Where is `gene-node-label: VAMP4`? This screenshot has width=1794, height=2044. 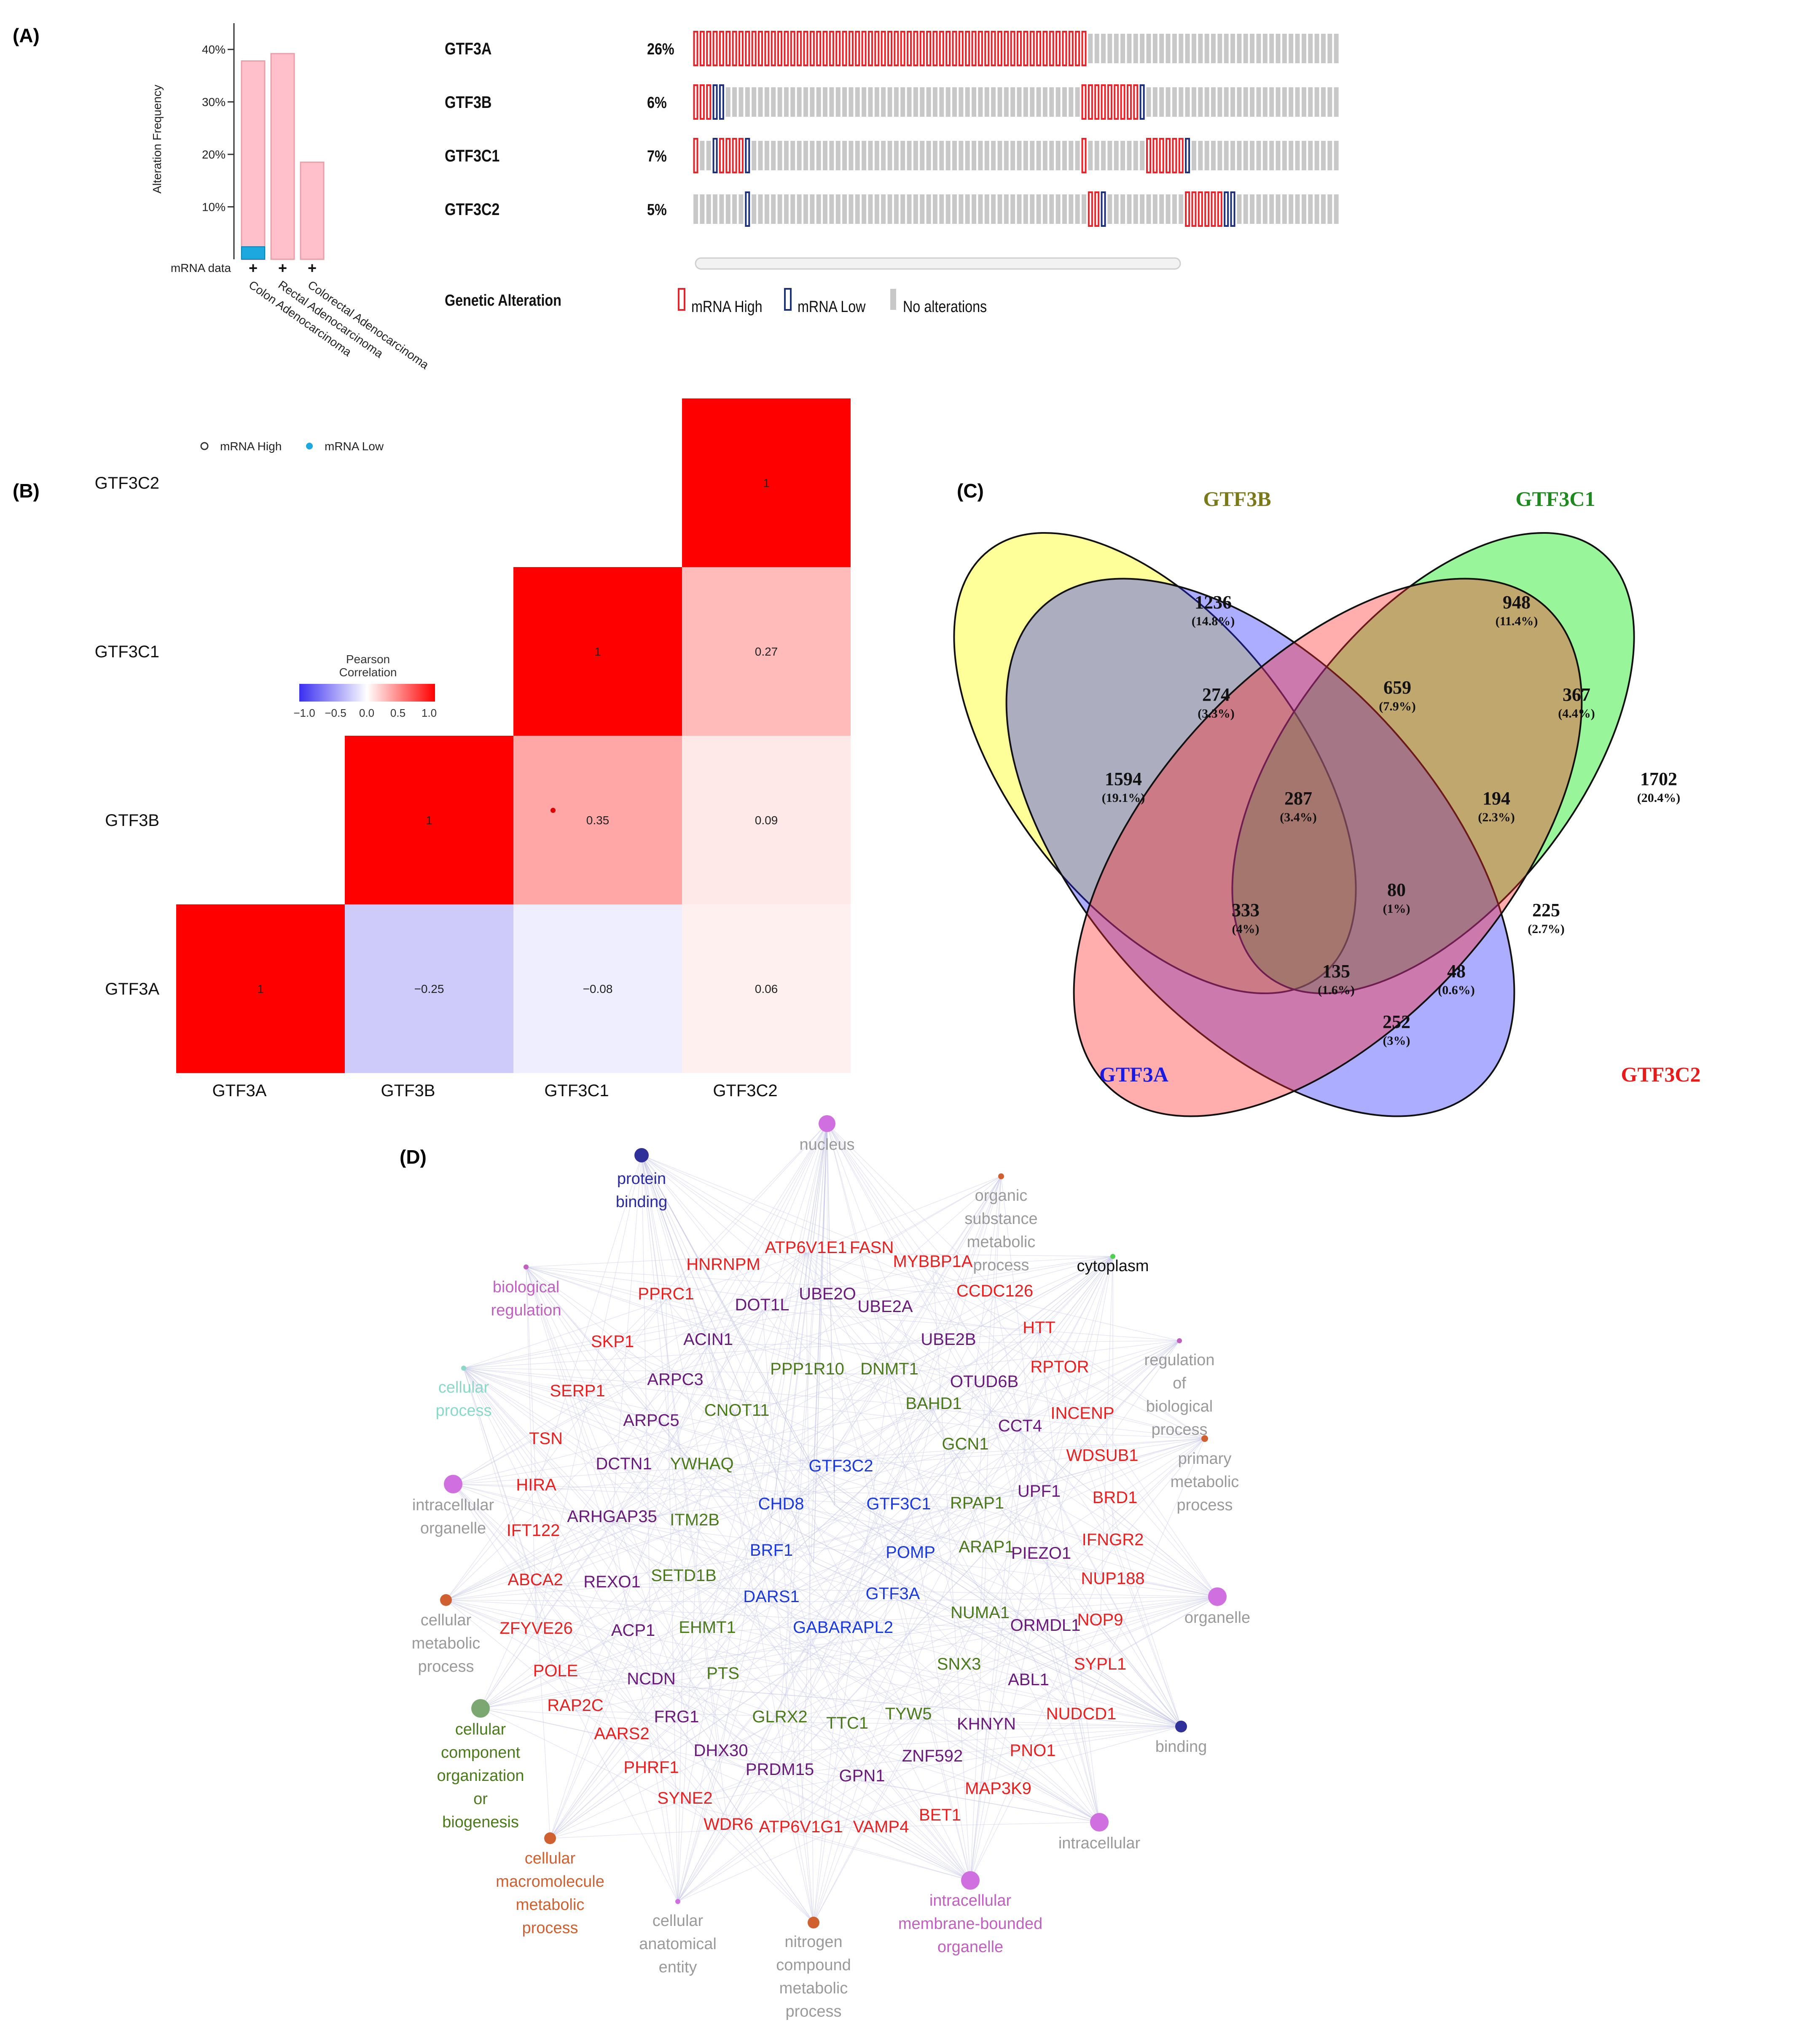 gene-node-label: VAMP4 is located at coordinates (881, 1827).